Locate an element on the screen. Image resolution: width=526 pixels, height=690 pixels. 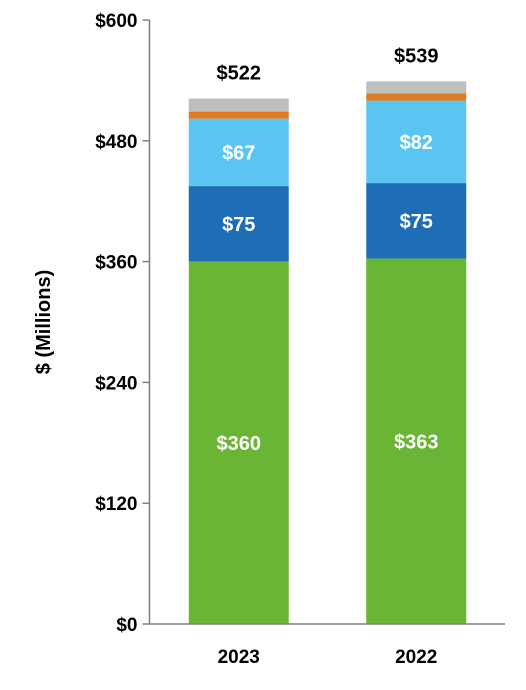
data-label: $360 is located at coordinates (239, 444).